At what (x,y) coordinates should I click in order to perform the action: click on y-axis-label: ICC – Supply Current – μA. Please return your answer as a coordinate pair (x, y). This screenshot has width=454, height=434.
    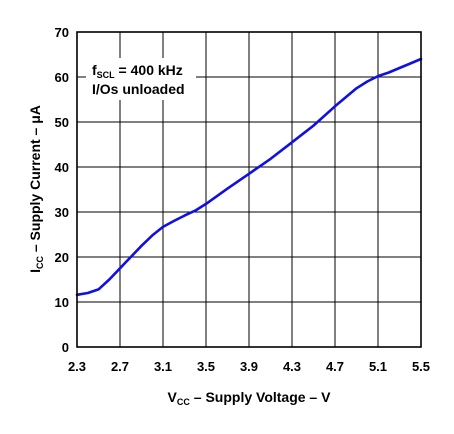
    Looking at the image, I should click on (36, 189).